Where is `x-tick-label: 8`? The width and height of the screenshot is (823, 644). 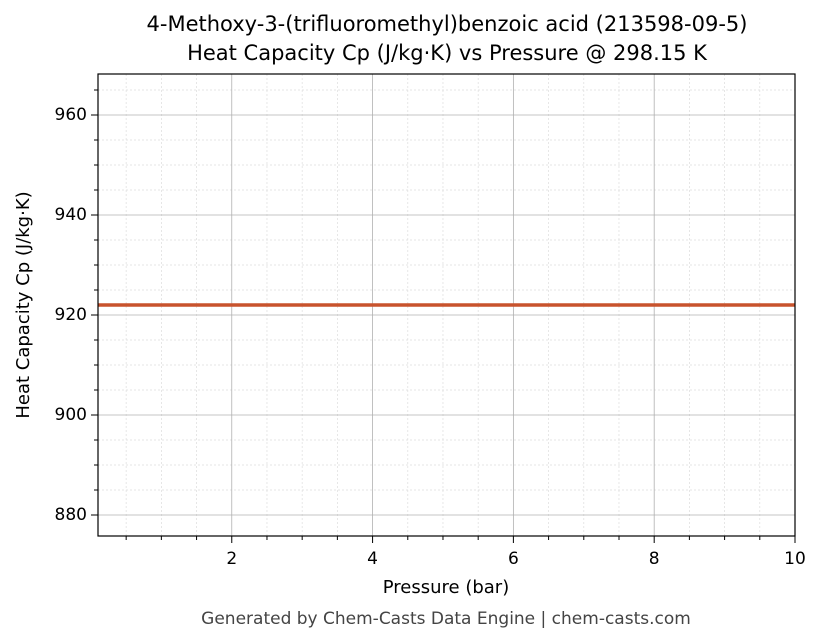 x-tick-label: 8 is located at coordinates (654, 559).